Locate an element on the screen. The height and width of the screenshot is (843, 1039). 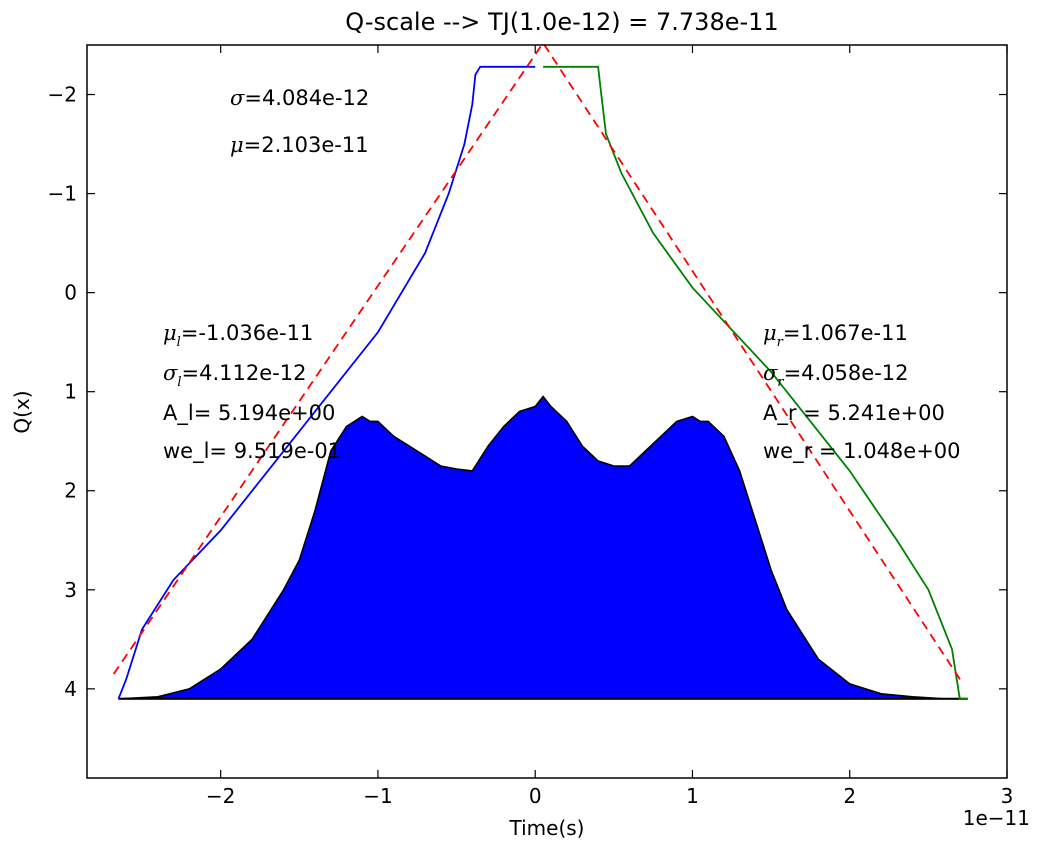
x-tick-label: −2 is located at coordinates (220, 796).